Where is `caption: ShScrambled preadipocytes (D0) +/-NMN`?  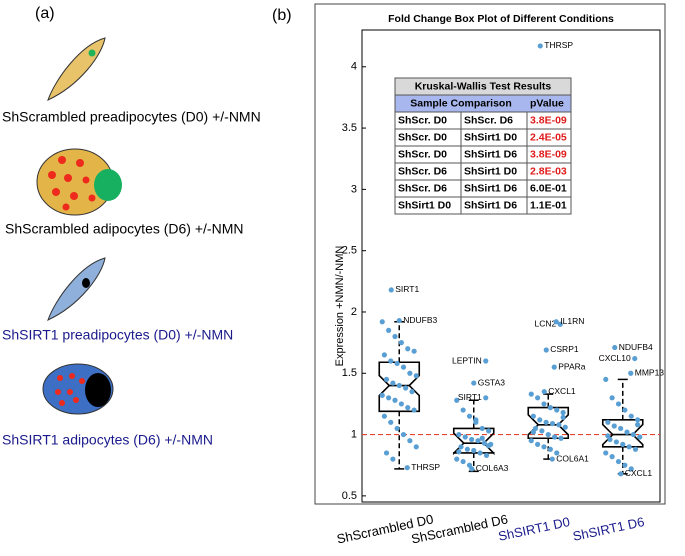 caption: ShScrambled preadipocytes (D0) +/-NMN is located at coordinates (131, 117).